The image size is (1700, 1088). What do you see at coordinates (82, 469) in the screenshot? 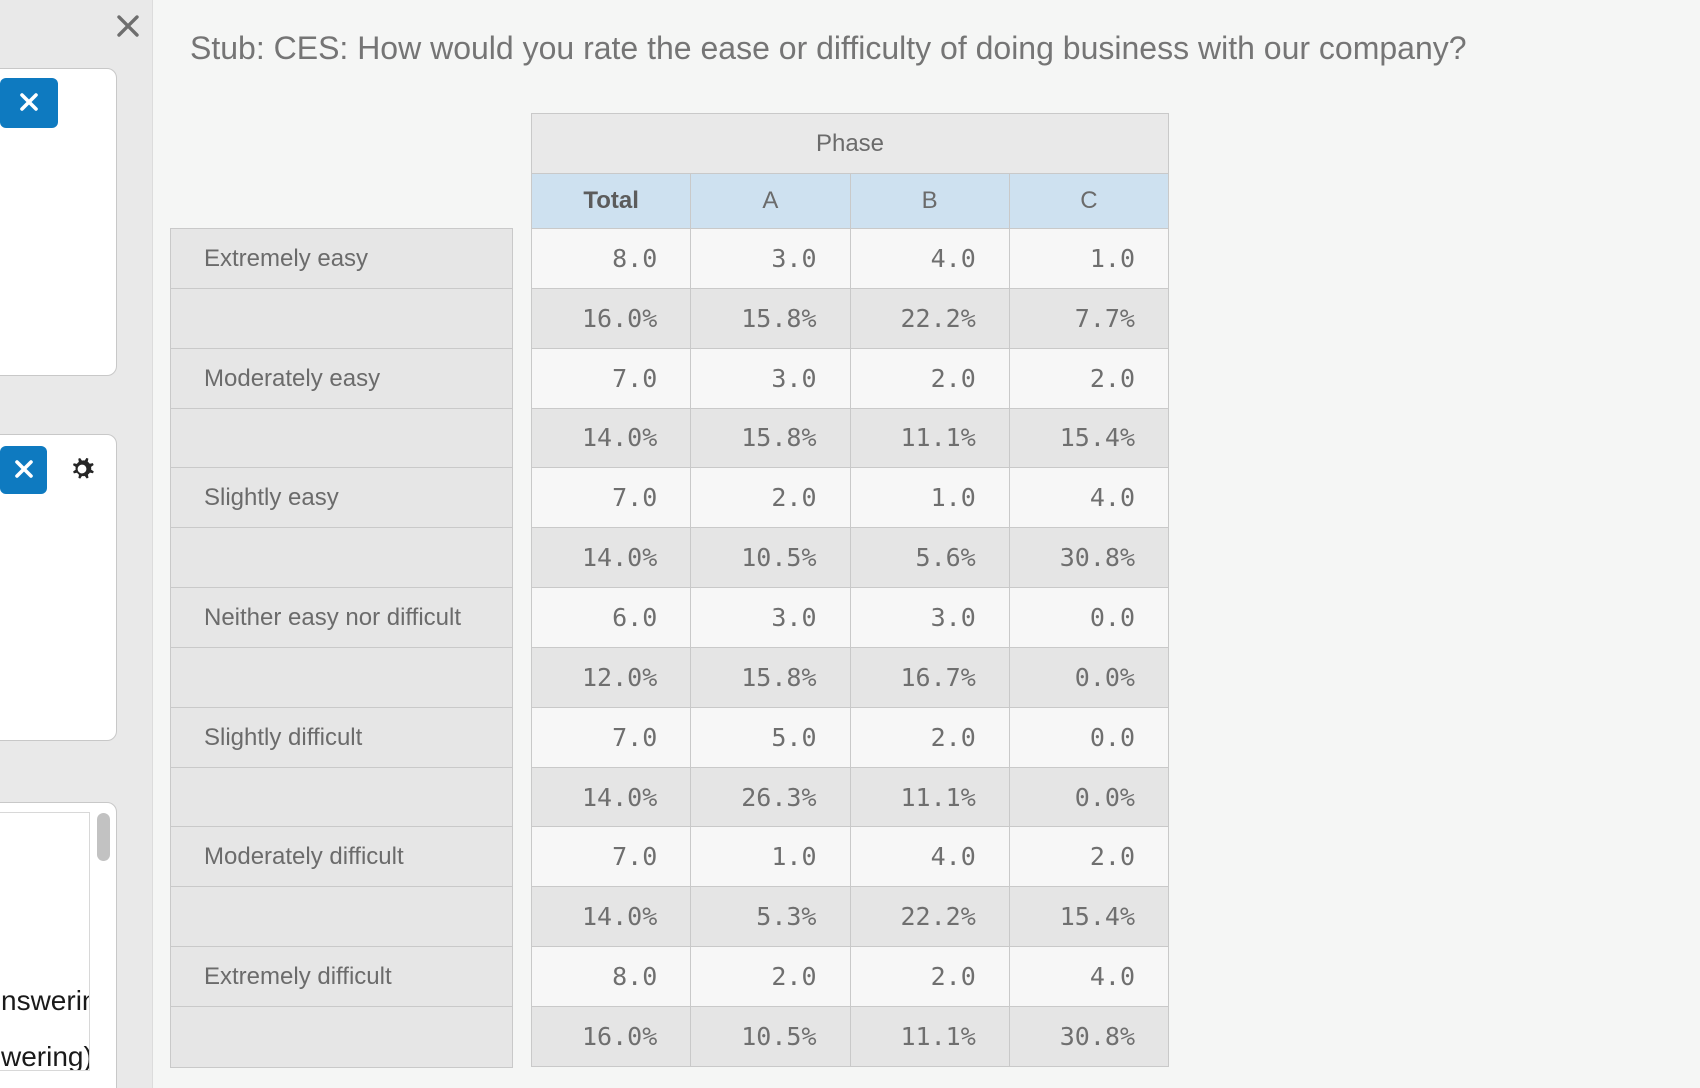
I see `widget-settings-button` at bounding box center [82, 469].